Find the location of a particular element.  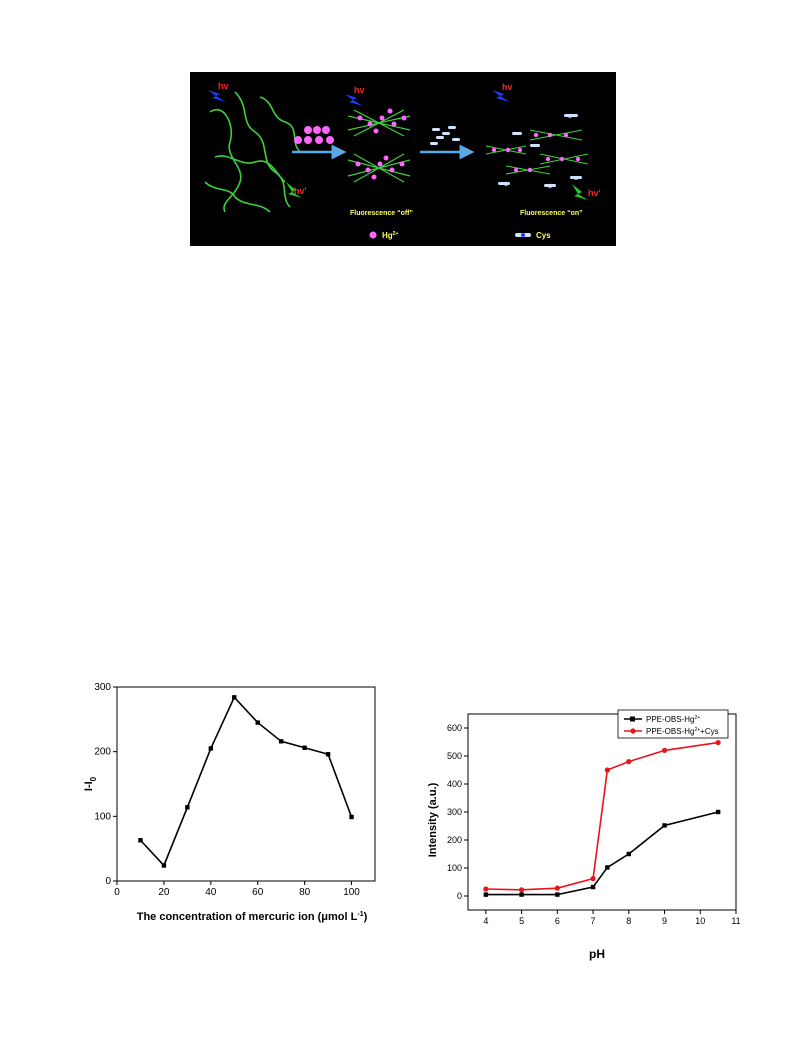

aggregate-top is located at coordinates (379, 122).